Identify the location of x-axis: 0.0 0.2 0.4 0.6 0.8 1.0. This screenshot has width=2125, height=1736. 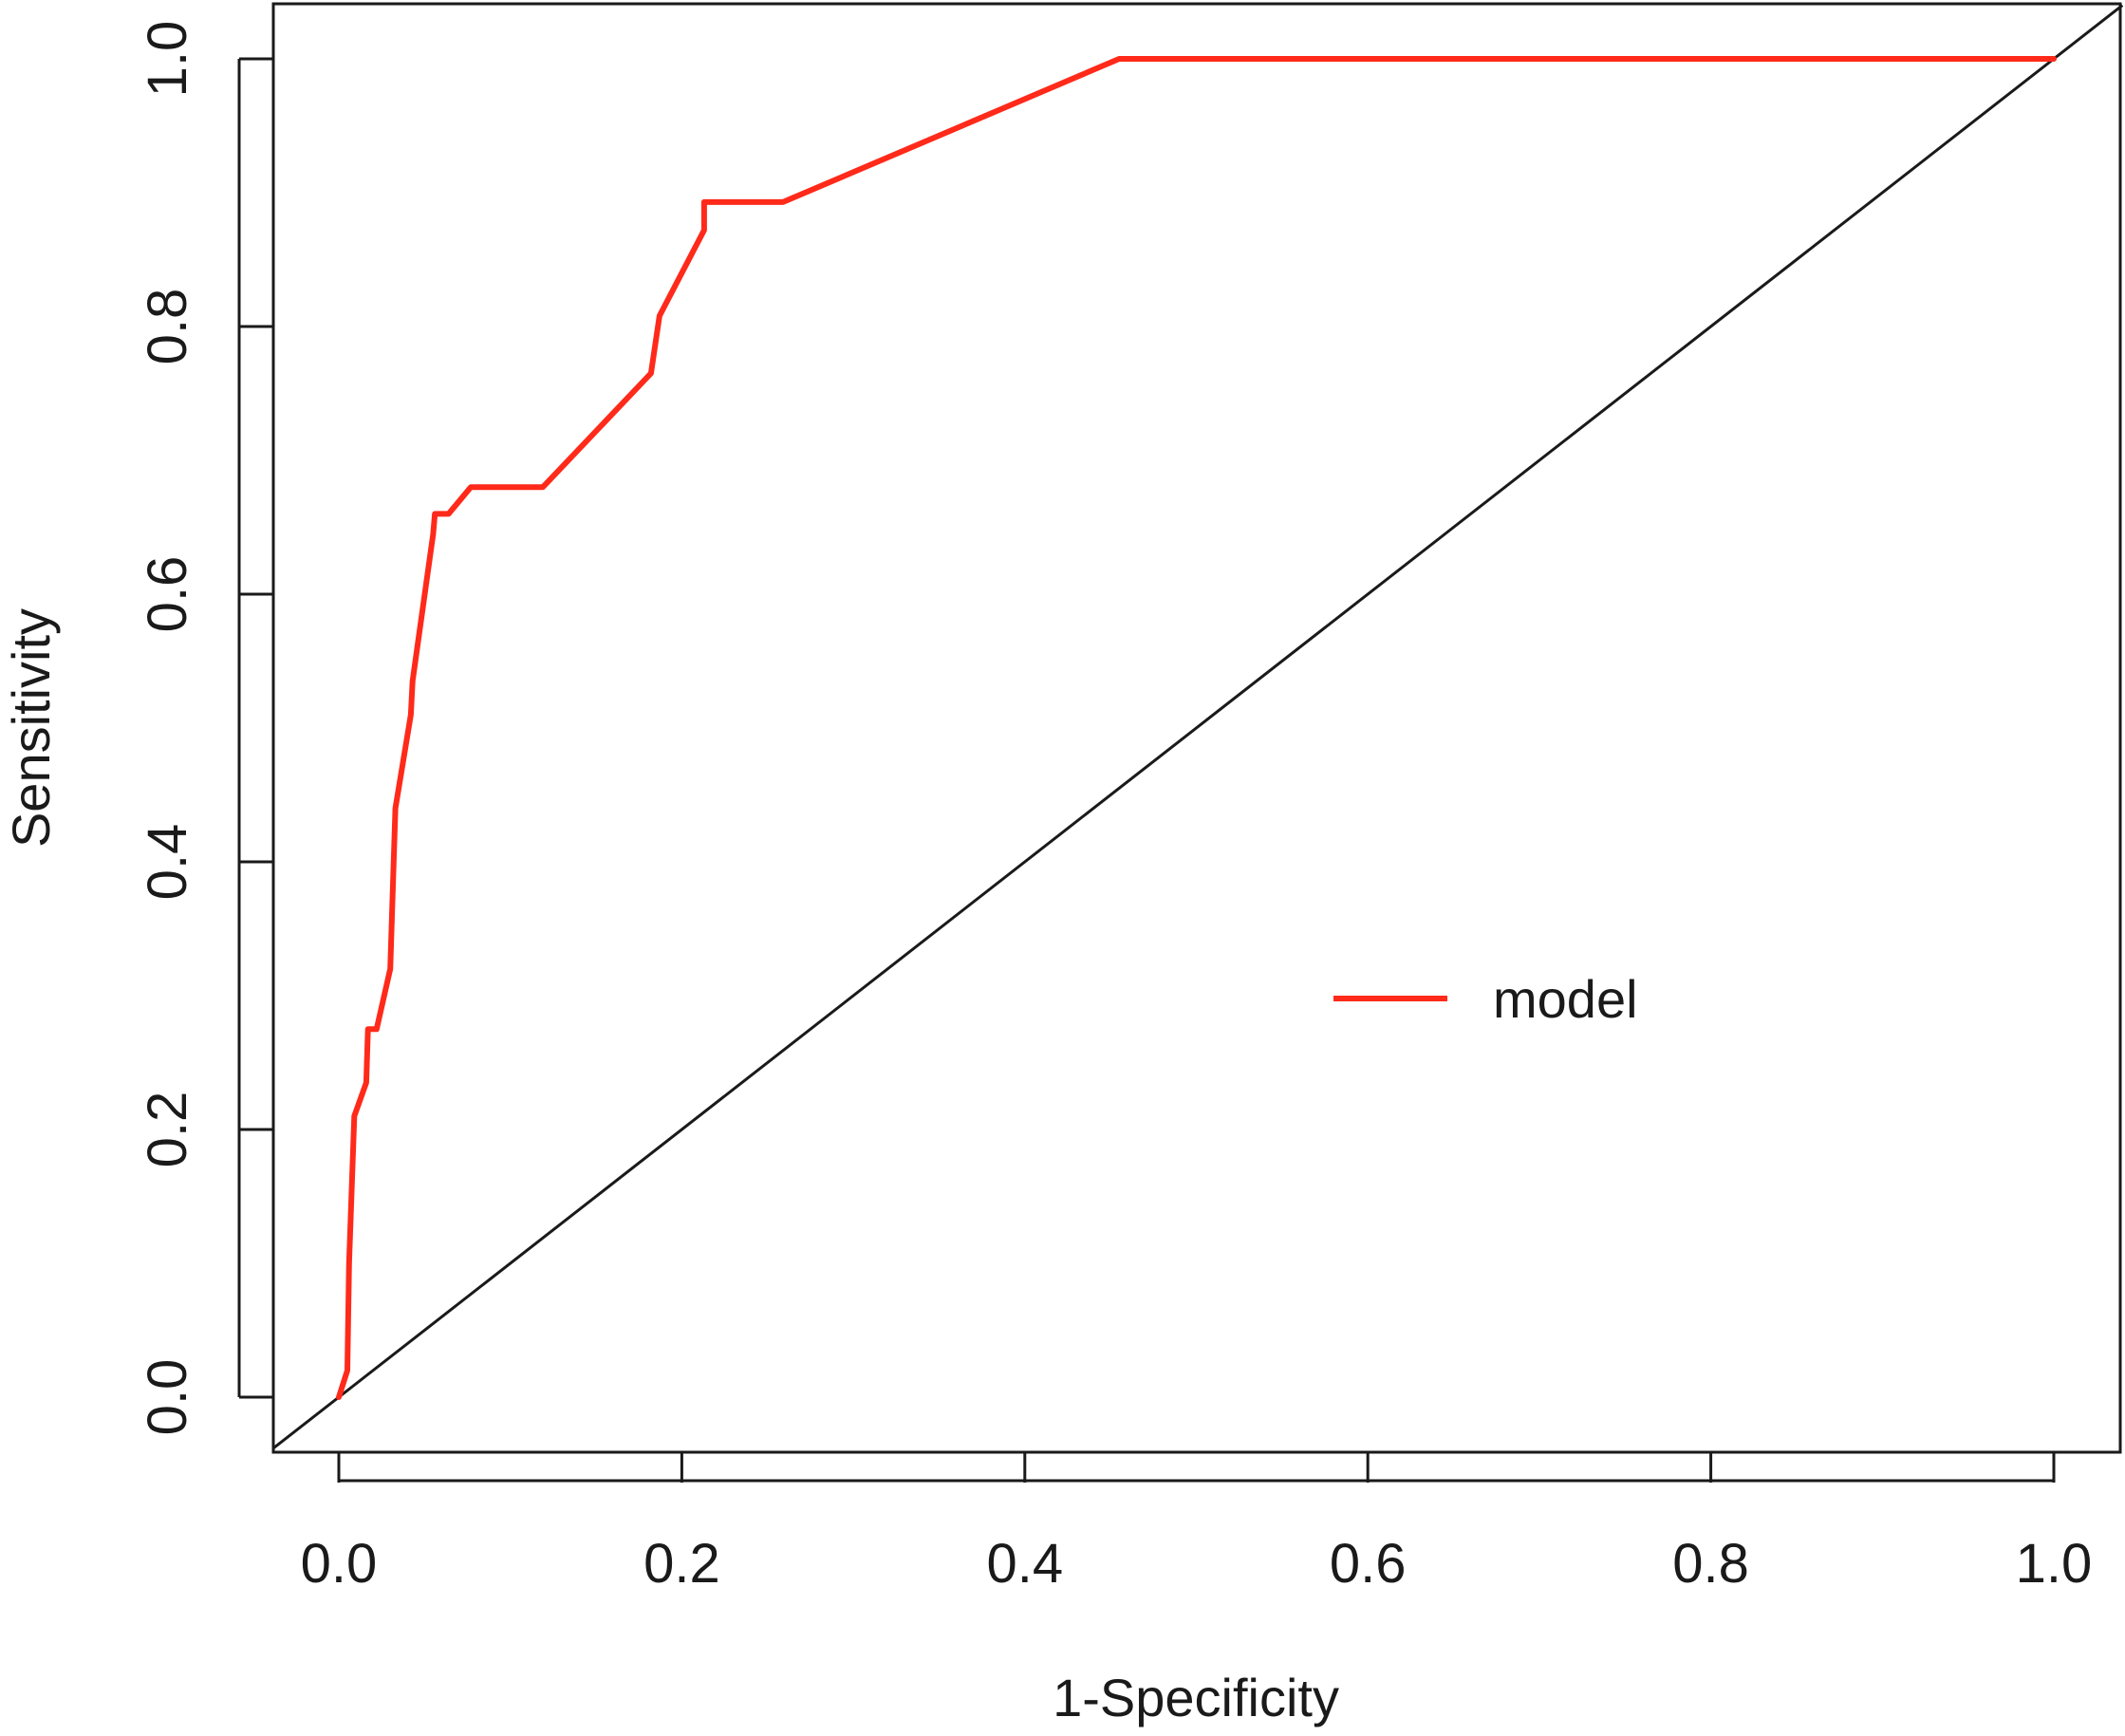
(1197, 1524).